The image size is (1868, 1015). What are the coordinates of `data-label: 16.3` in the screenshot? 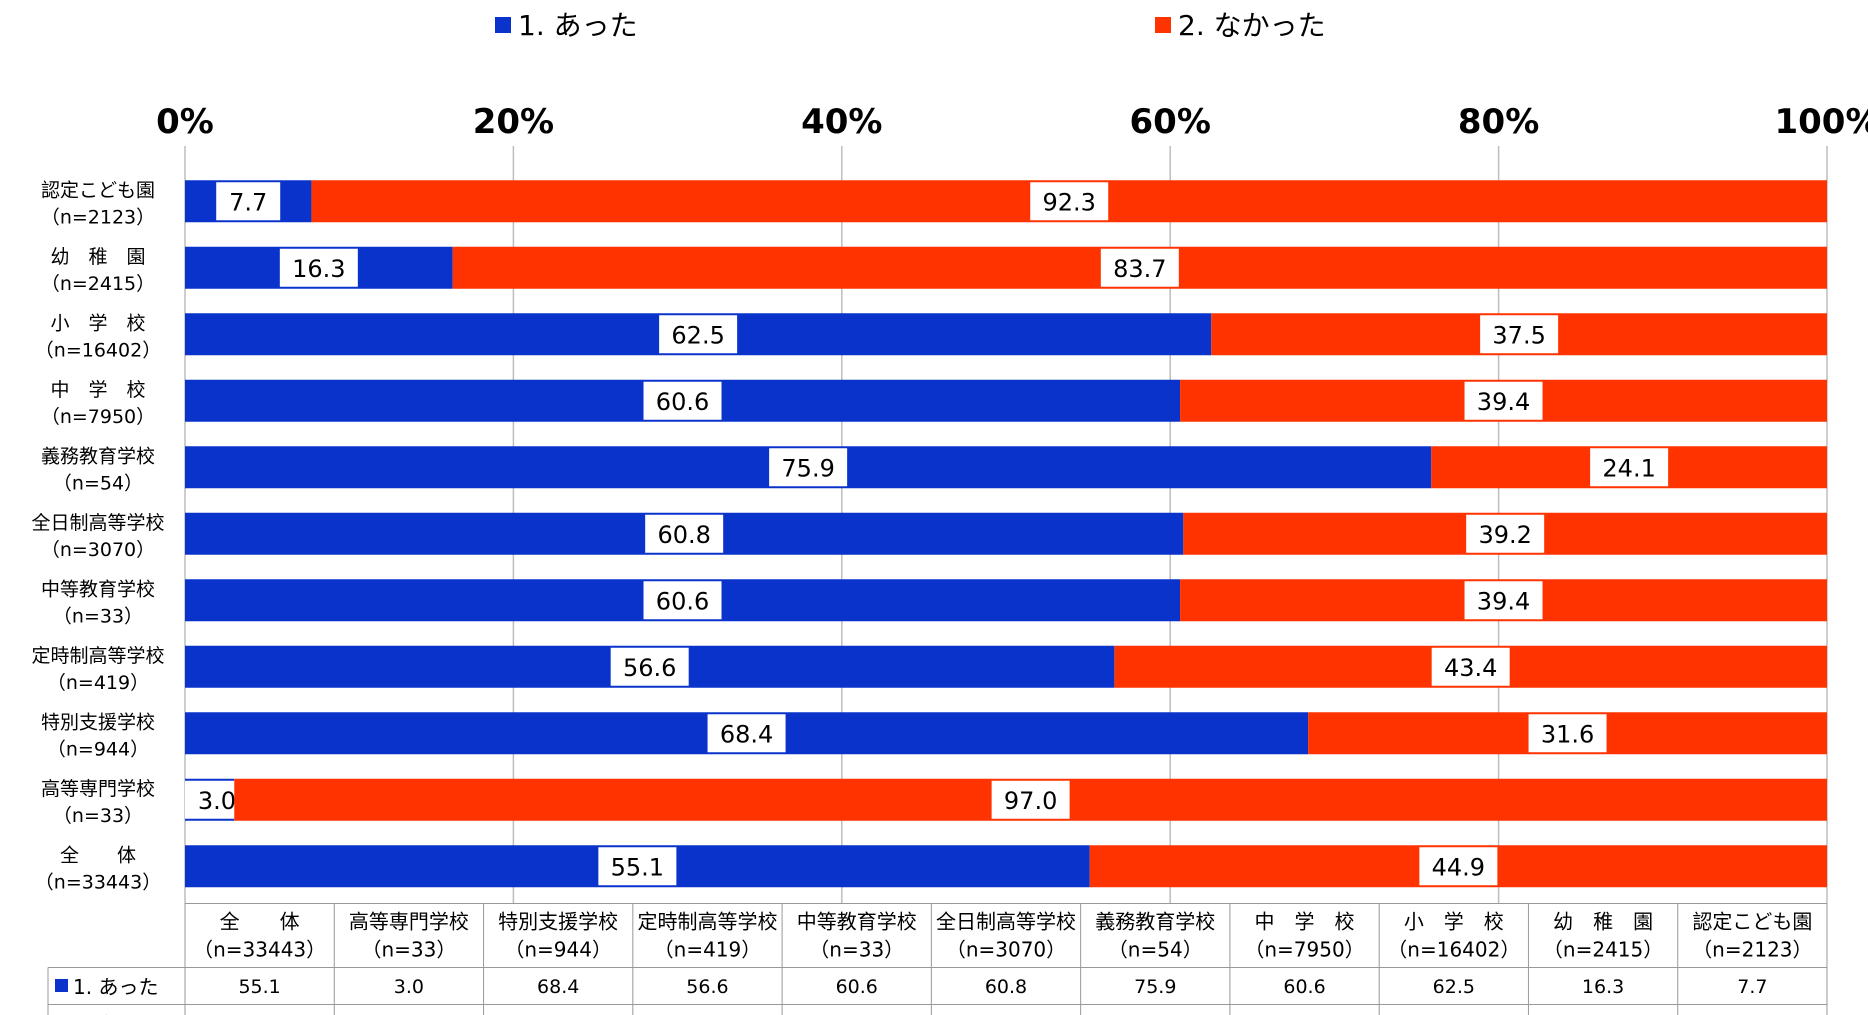 It's located at (318, 269).